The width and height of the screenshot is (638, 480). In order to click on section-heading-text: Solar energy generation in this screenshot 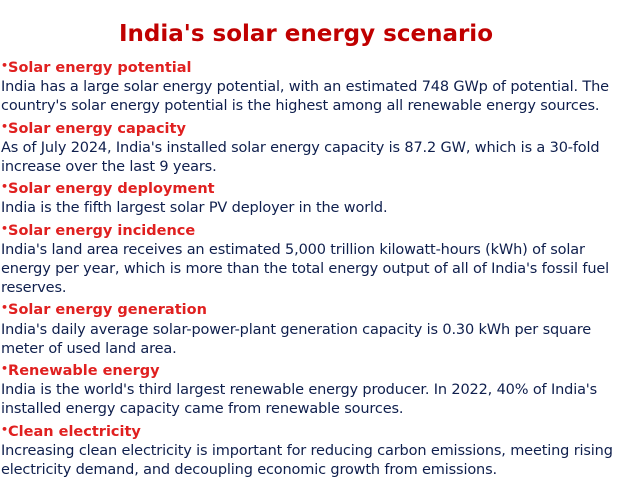, I will do `click(107, 310)`.